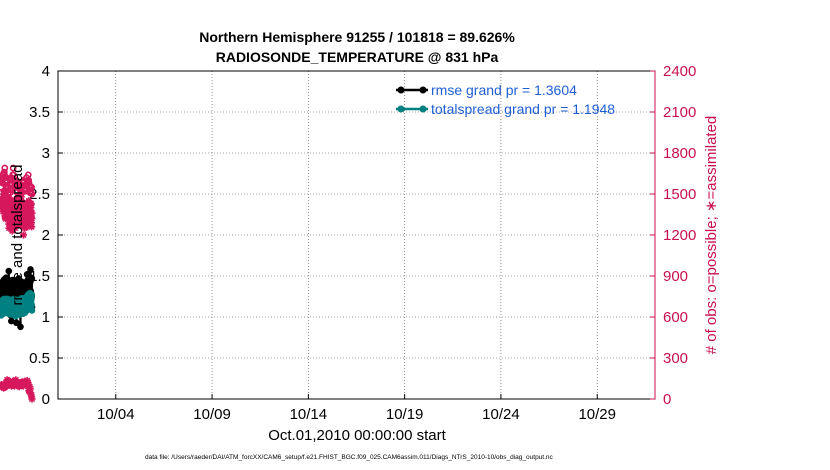 The image size is (830, 470). I want to click on series-layer, so click(18, 283).